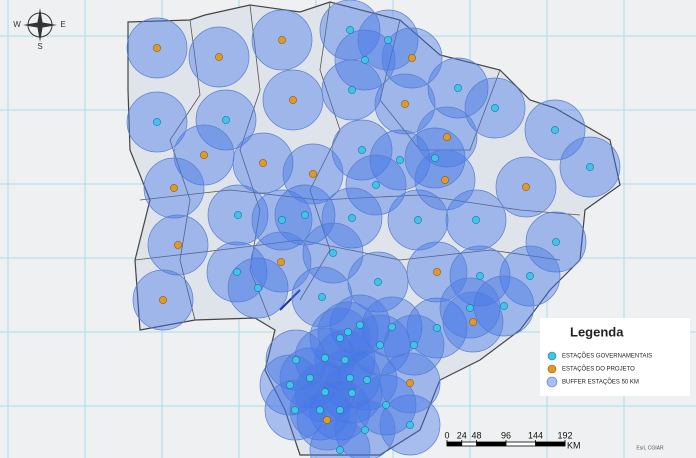  I want to click on scale-label: 192, so click(564, 435).